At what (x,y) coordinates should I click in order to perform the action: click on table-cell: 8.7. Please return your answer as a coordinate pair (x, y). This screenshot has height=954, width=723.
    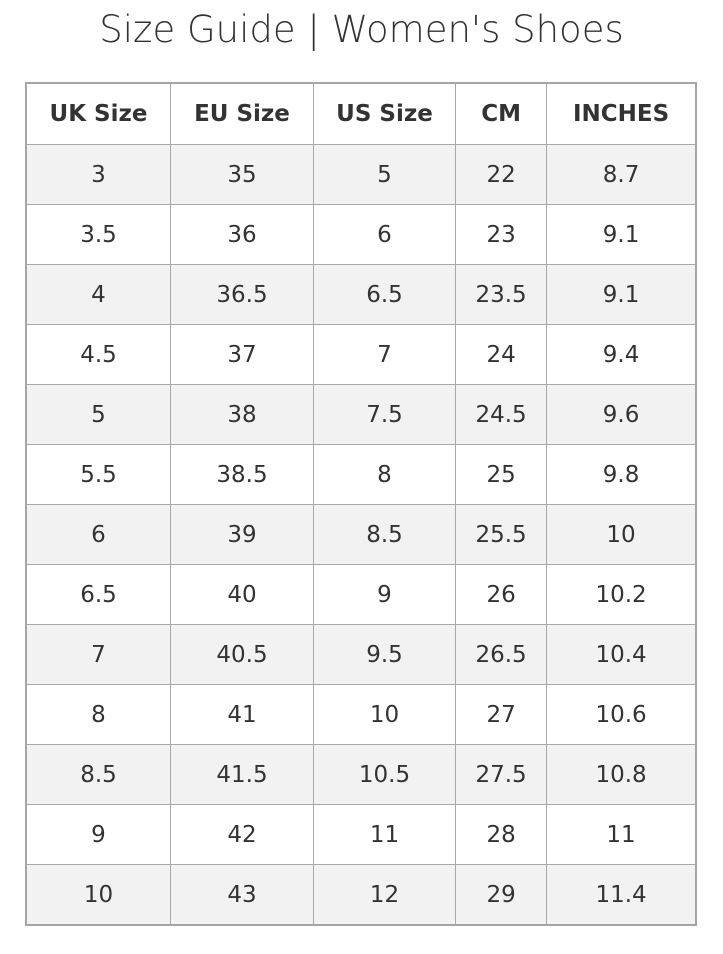
    Looking at the image, I should click on (621, 174).